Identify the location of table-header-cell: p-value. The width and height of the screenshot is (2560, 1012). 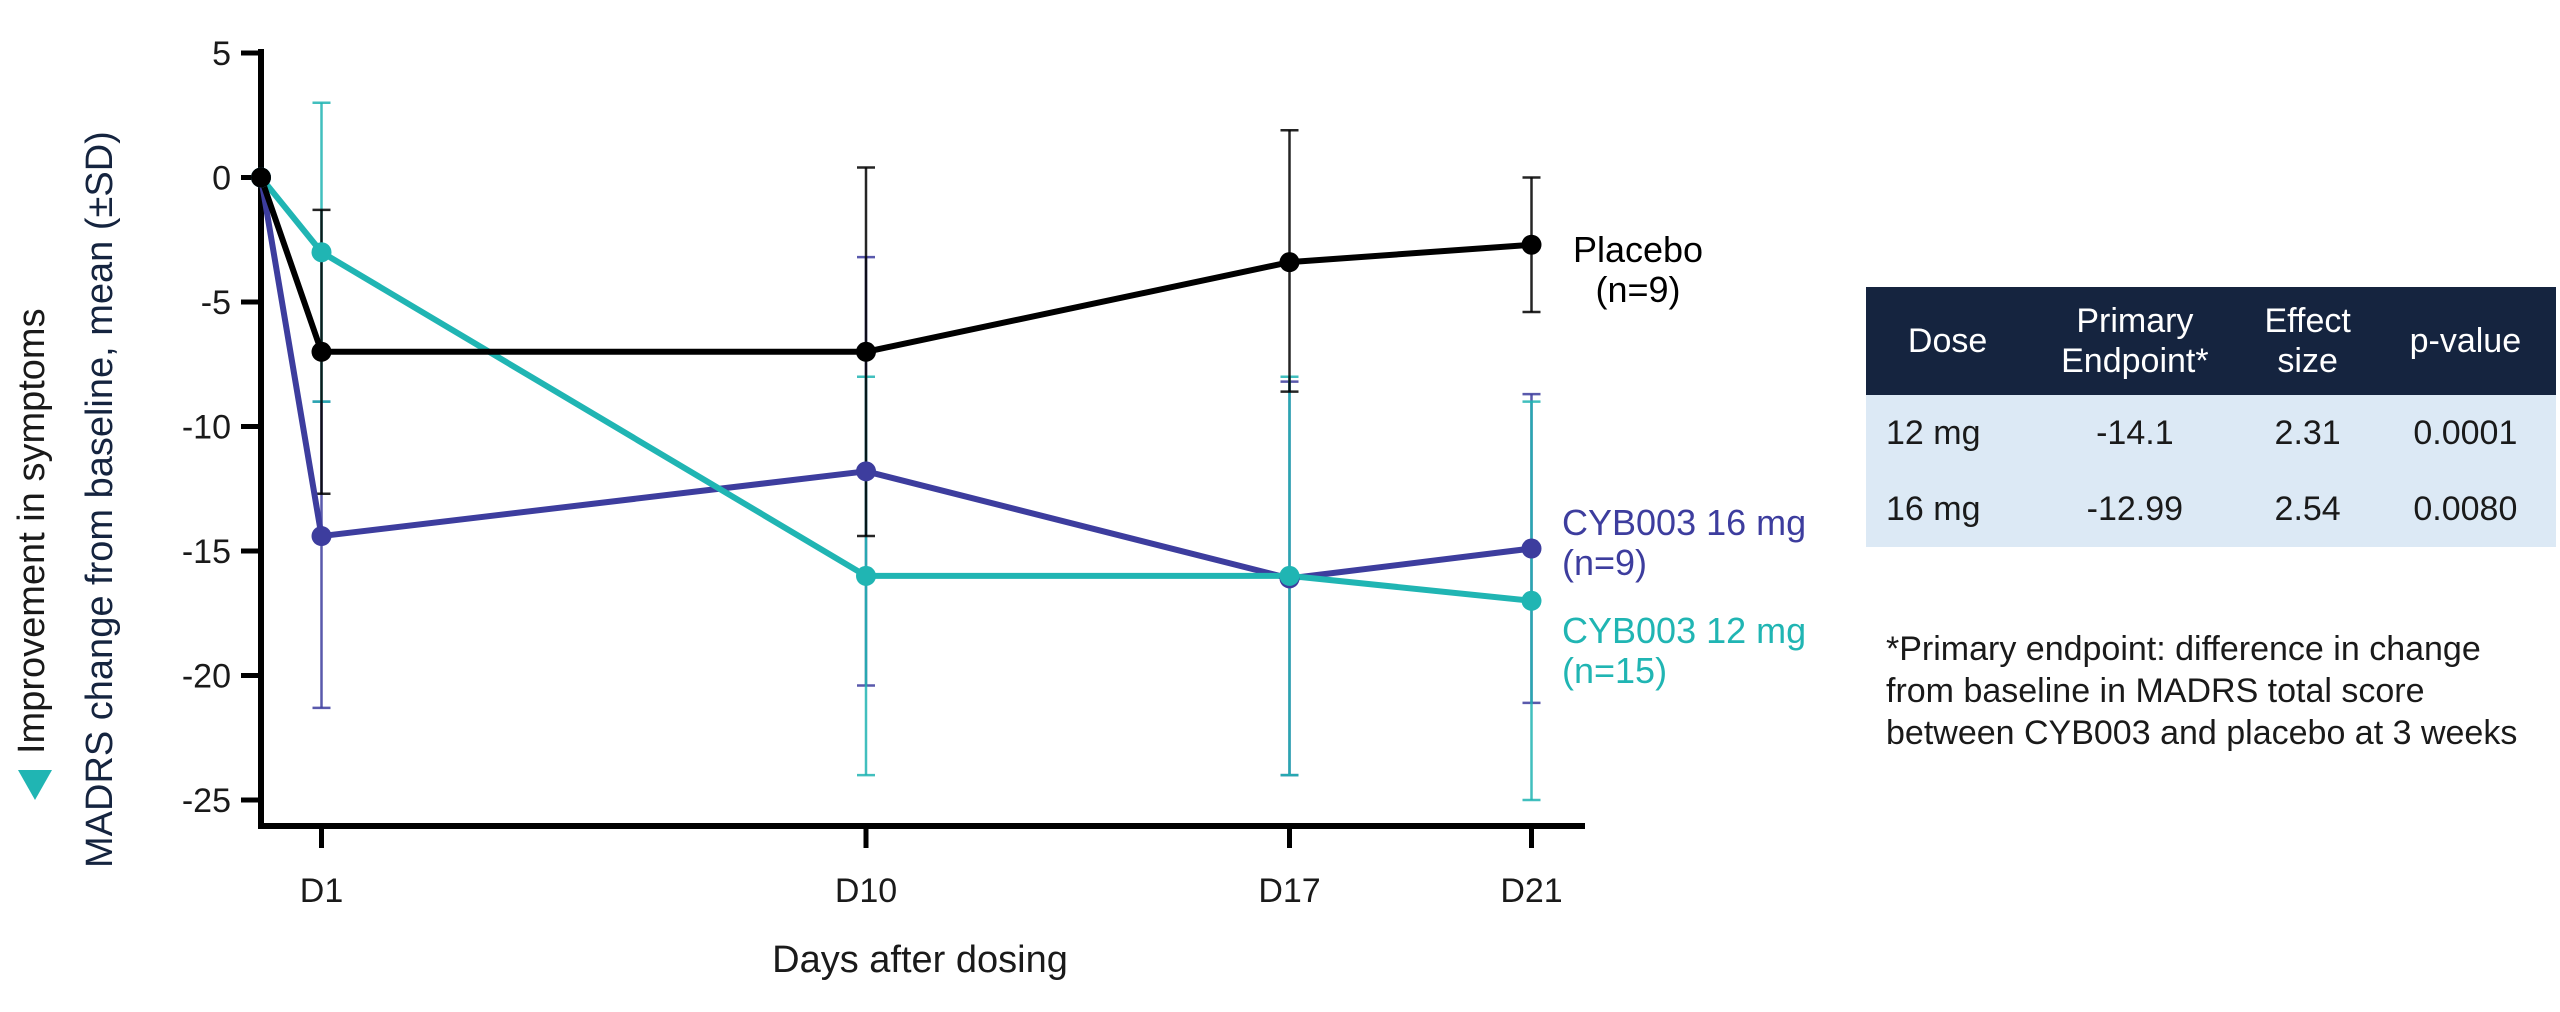
(2465, 341).